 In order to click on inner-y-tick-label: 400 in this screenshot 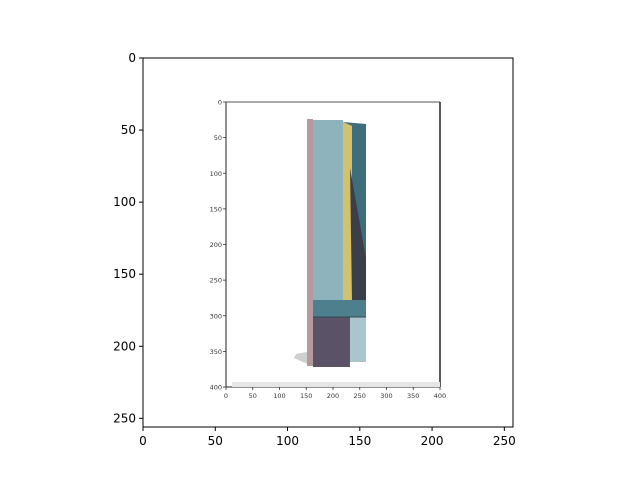, I will do `click(216, 388)`.